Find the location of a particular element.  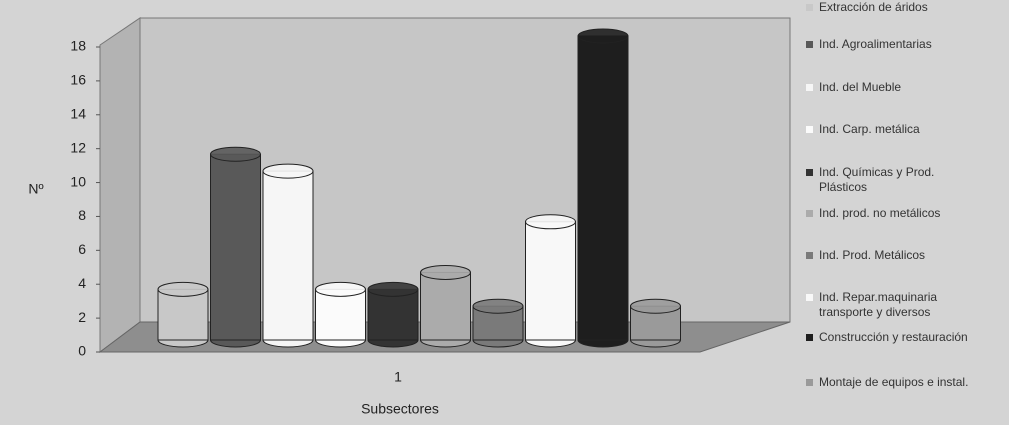

y-tick-label: 14 is located at coordinates (78, 113).